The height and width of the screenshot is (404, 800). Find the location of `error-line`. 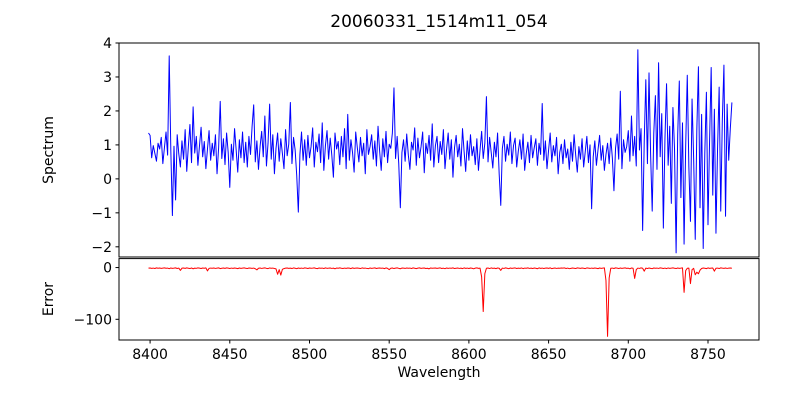

error-line is located at coordinates (440, 302).